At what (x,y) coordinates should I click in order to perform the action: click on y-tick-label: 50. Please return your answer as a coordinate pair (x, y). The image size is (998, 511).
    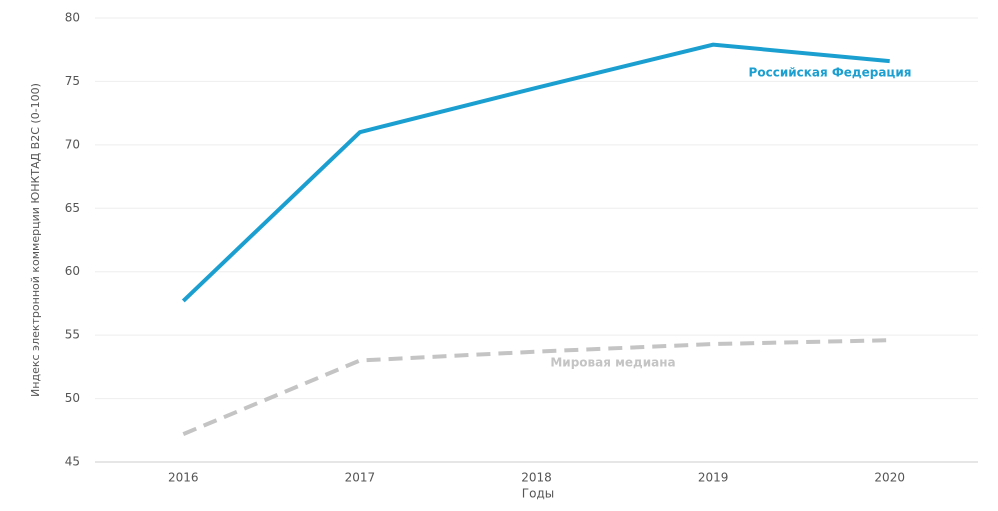
    Looking at the image, I should click on (72, 398).